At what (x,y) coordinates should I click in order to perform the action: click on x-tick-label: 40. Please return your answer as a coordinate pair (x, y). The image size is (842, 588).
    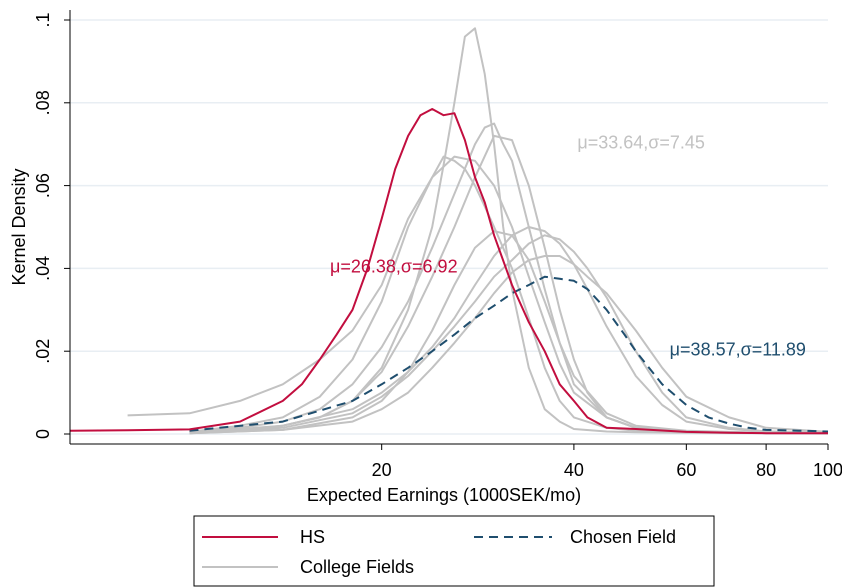
    Looking at the image, I should click on (574, 470).